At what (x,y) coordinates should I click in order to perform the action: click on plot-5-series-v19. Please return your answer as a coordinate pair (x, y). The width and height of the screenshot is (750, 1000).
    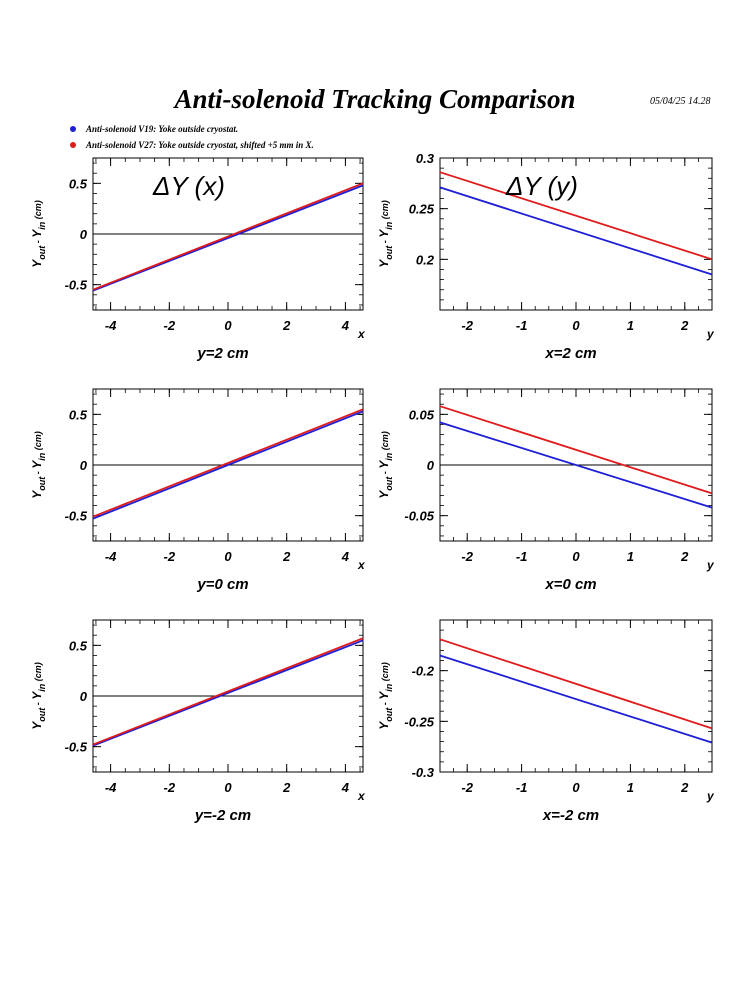
    Looking at the image, I should click on (228, 693).